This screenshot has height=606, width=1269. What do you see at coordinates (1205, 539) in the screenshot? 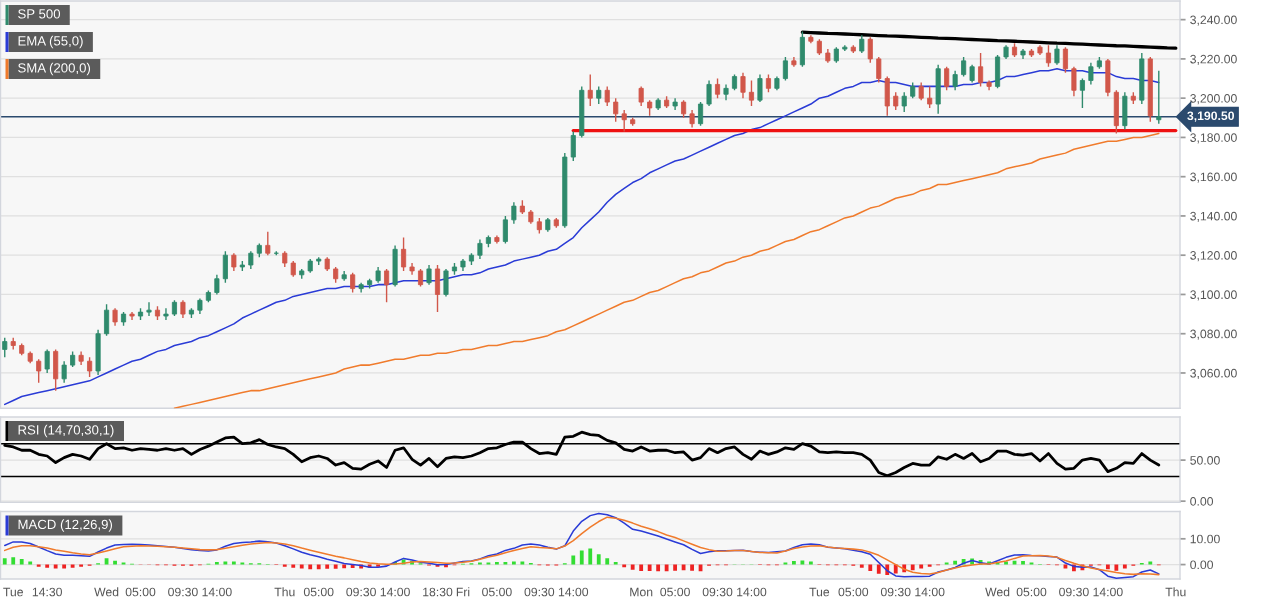
I see `y-tick-label: 10.00` at bounding box center [1205, 539].